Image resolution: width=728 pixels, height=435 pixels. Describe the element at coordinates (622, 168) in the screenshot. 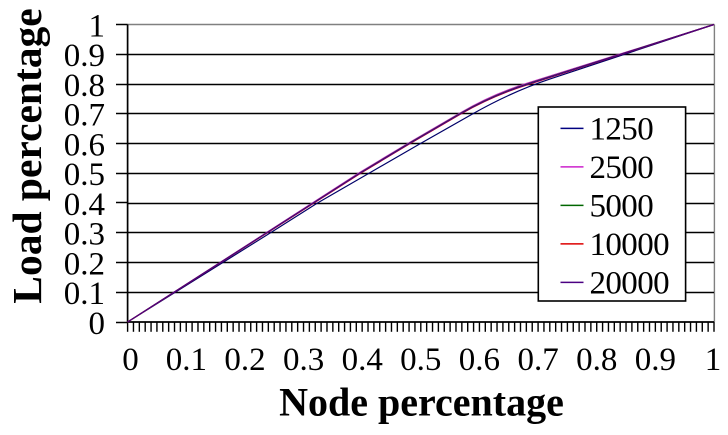

I see `svg-text: 2500` at that location.